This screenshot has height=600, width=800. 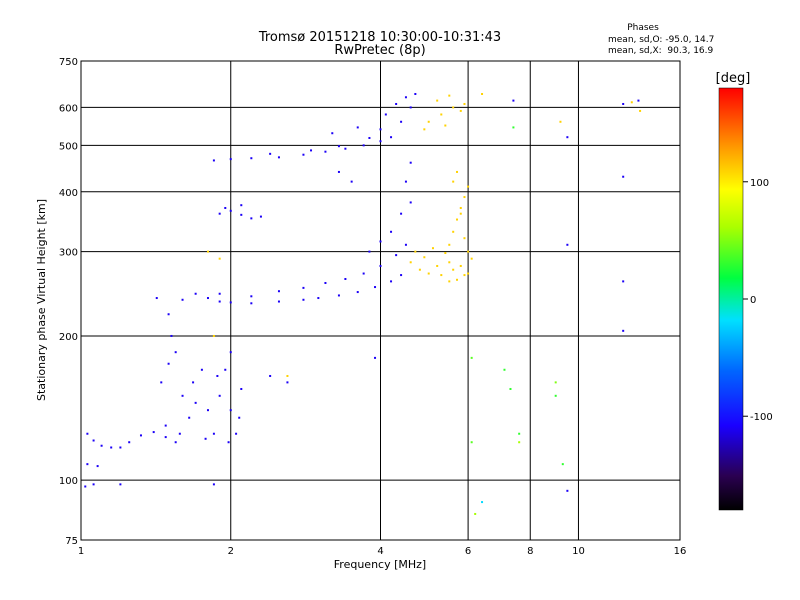 What do you see at coordinates (643, 28) in the screenshot?
I see `stats-header: Phases` at bounding box center [643, 28].